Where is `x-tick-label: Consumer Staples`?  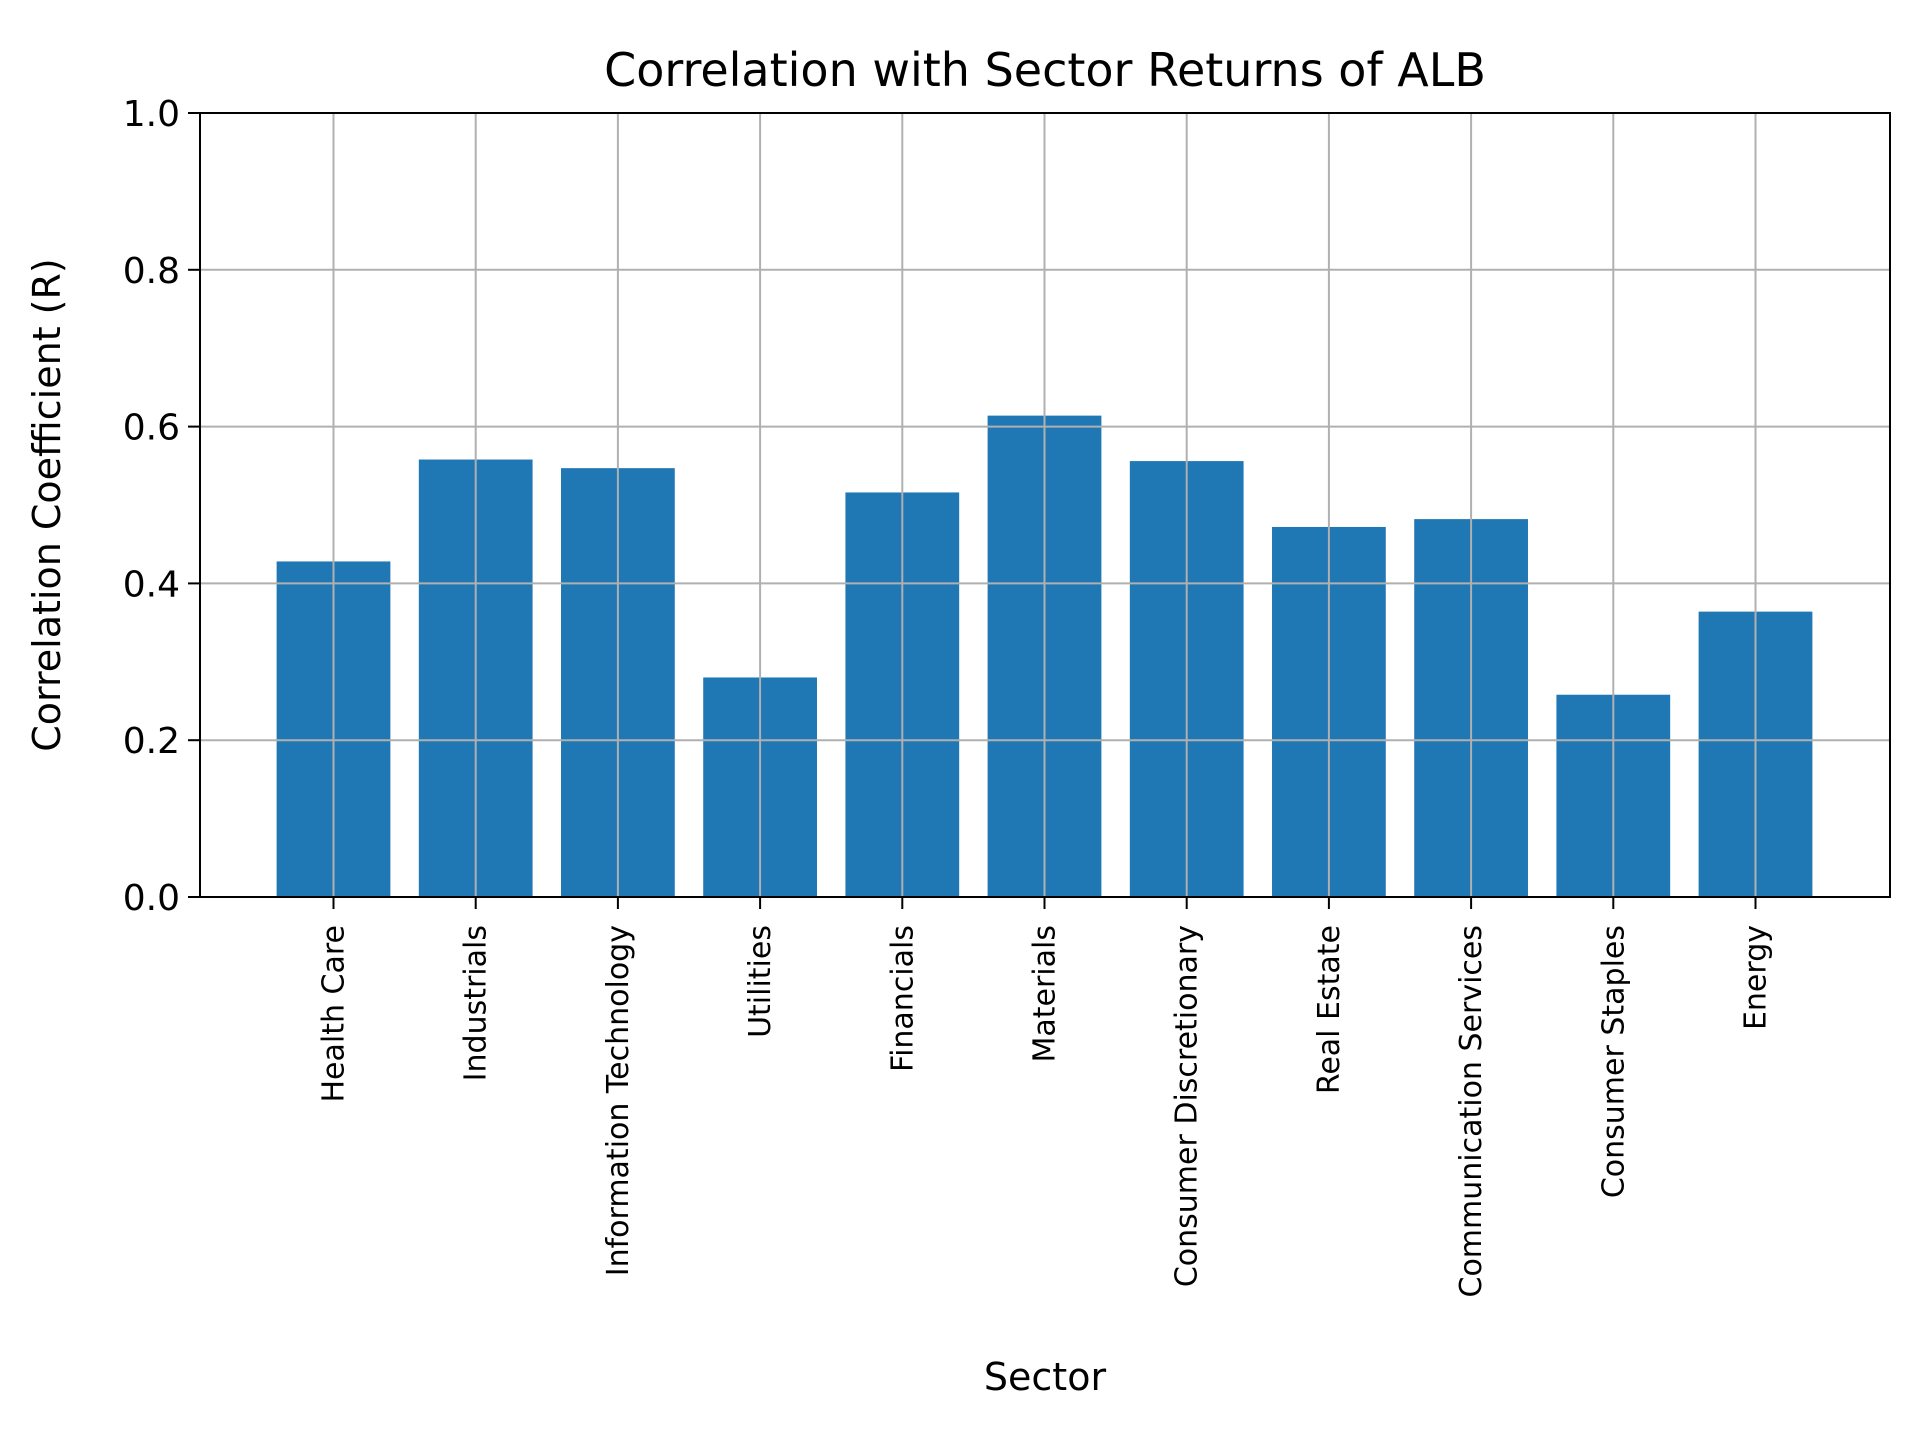 x-tick-label: Consumer Staples is located at coordinates (1613, 1061).